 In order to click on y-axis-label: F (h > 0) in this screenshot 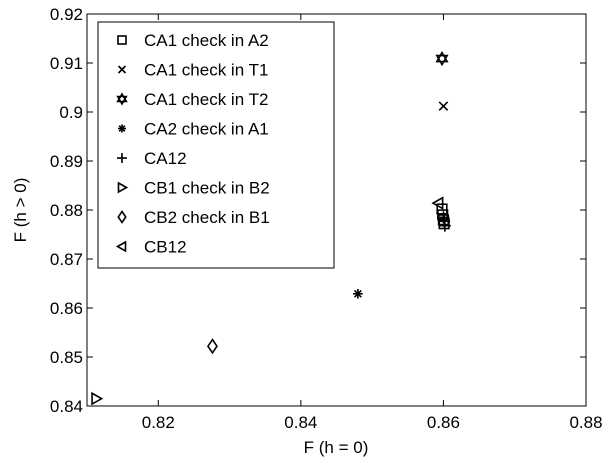, I will do `click(20, 210)`.